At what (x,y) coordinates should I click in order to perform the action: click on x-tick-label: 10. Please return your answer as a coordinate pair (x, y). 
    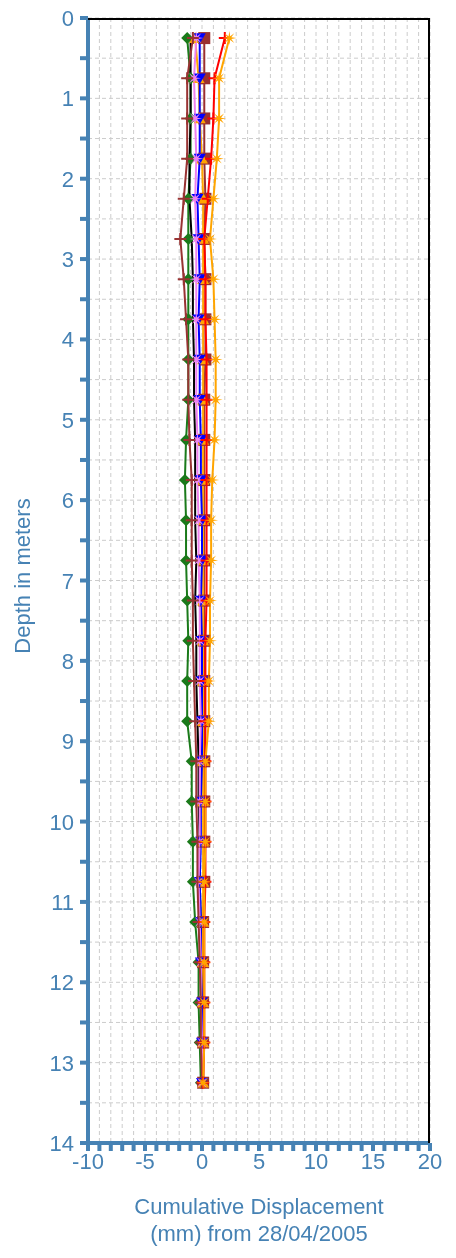
    Looking at the image, I should click on (316, 1161).